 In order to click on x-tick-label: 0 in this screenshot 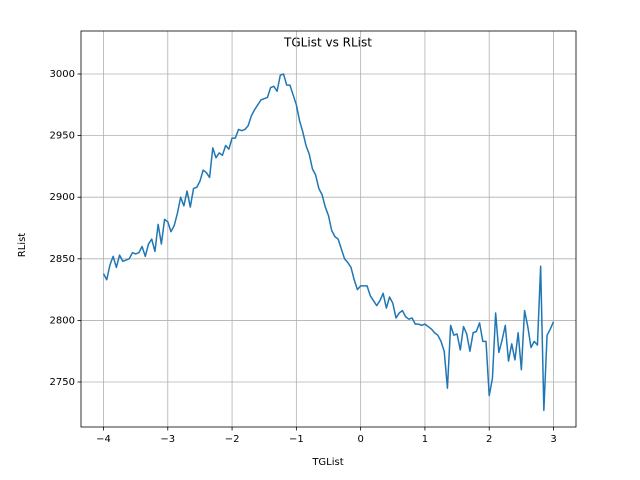, I will do `click(360, 439)`.